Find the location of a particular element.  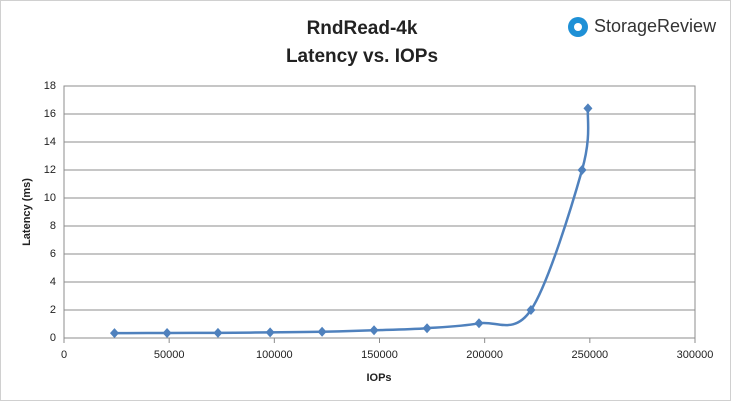

y-tick-label: 10 is located at coordinates (50, 198).